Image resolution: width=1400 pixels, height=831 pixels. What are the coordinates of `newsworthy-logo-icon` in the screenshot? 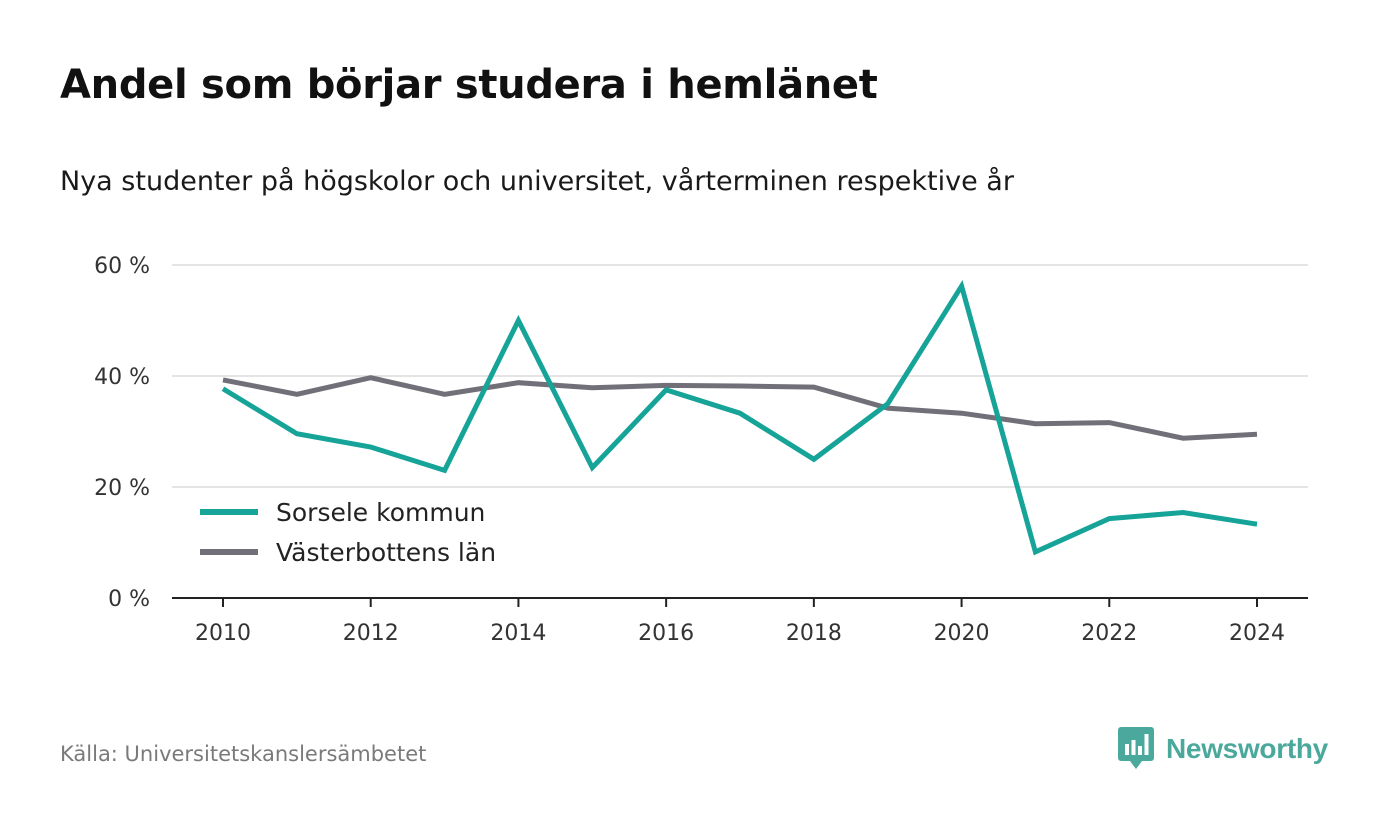 It's located at (1136, 748).